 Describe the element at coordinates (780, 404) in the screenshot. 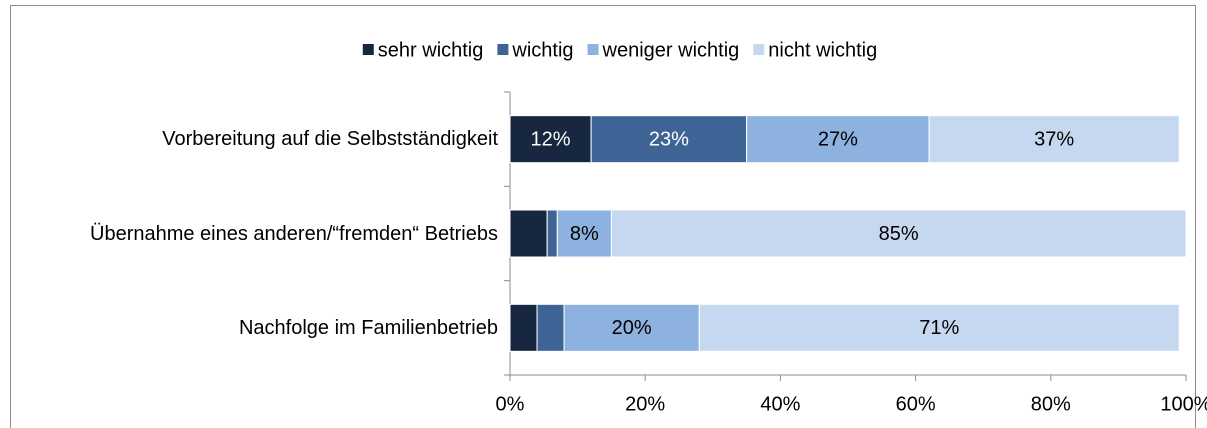

I see `x-tick-label: 40%` at that location.